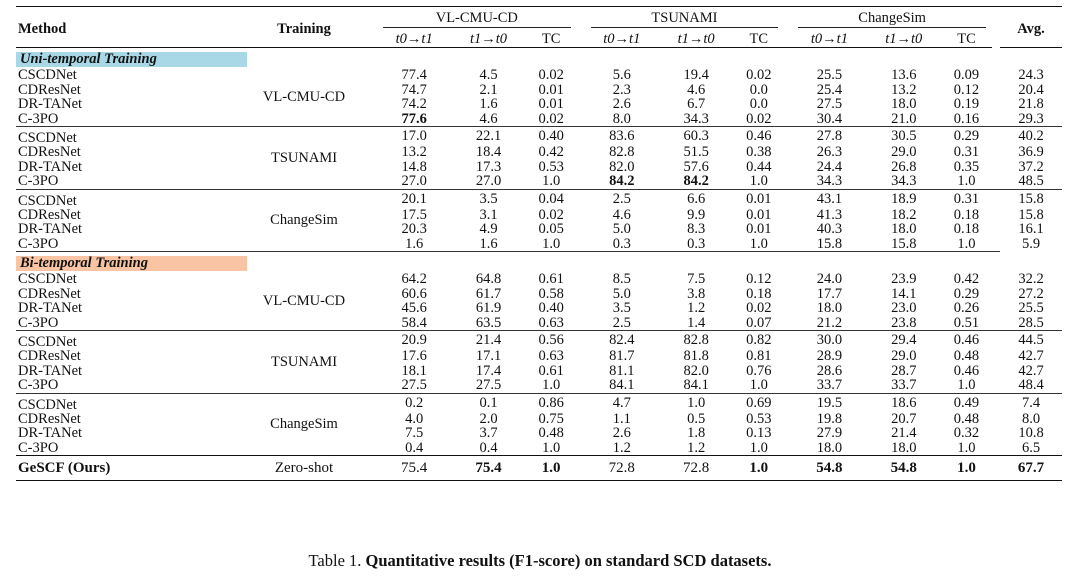  What do you see at coordinates (414, 339) in the screenshot?
I see `cell-value: 20.9` at bounding box center [414, 339].